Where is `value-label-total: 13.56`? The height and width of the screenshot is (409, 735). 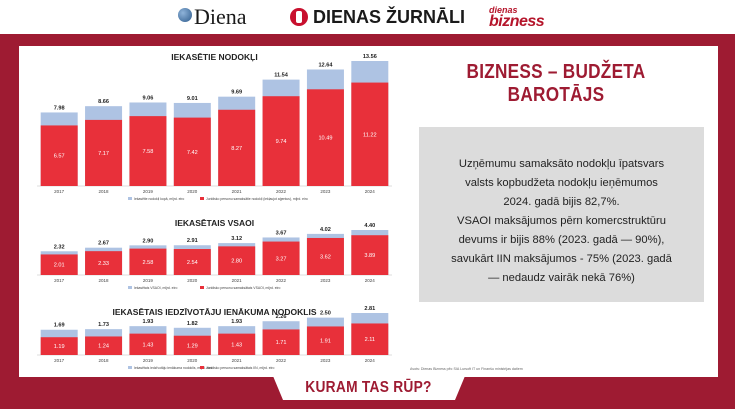
value-label-total: 13.56 is located at coordinates (370, 57).